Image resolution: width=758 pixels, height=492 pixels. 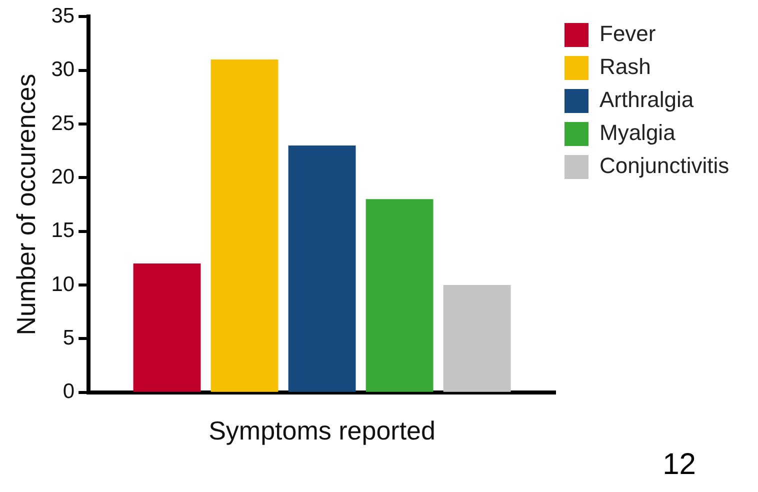 What do you see at coordinates (638, 133) in the screenshot?
I see `legend-label: Myalgia` at bounding box center [638, 133].